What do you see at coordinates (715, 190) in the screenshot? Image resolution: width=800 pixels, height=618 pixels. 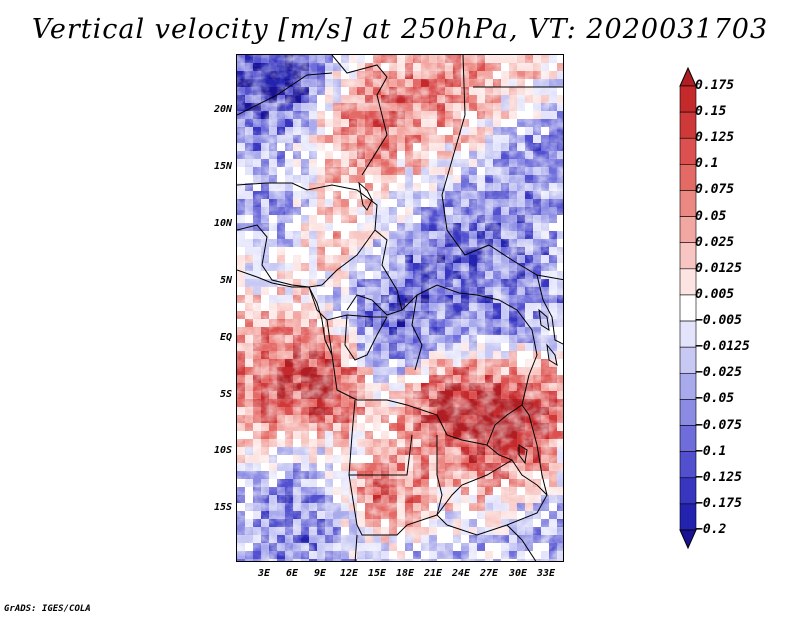 I see `colorbar-tick-label: 0.075` at bounding box center [715, 190].